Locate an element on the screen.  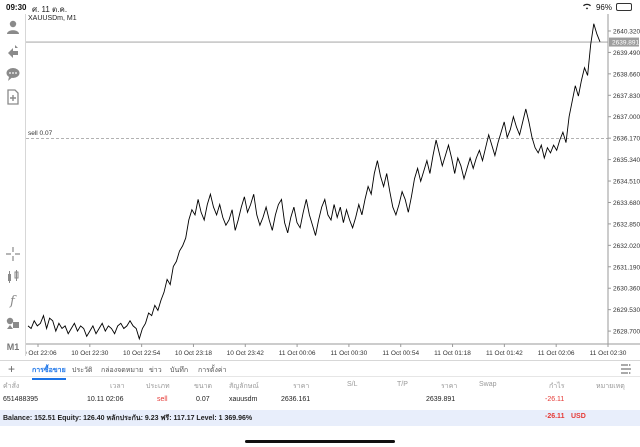
chart-symbol-label: XAUUSDm, M1 is located at coordinates (52, 18).